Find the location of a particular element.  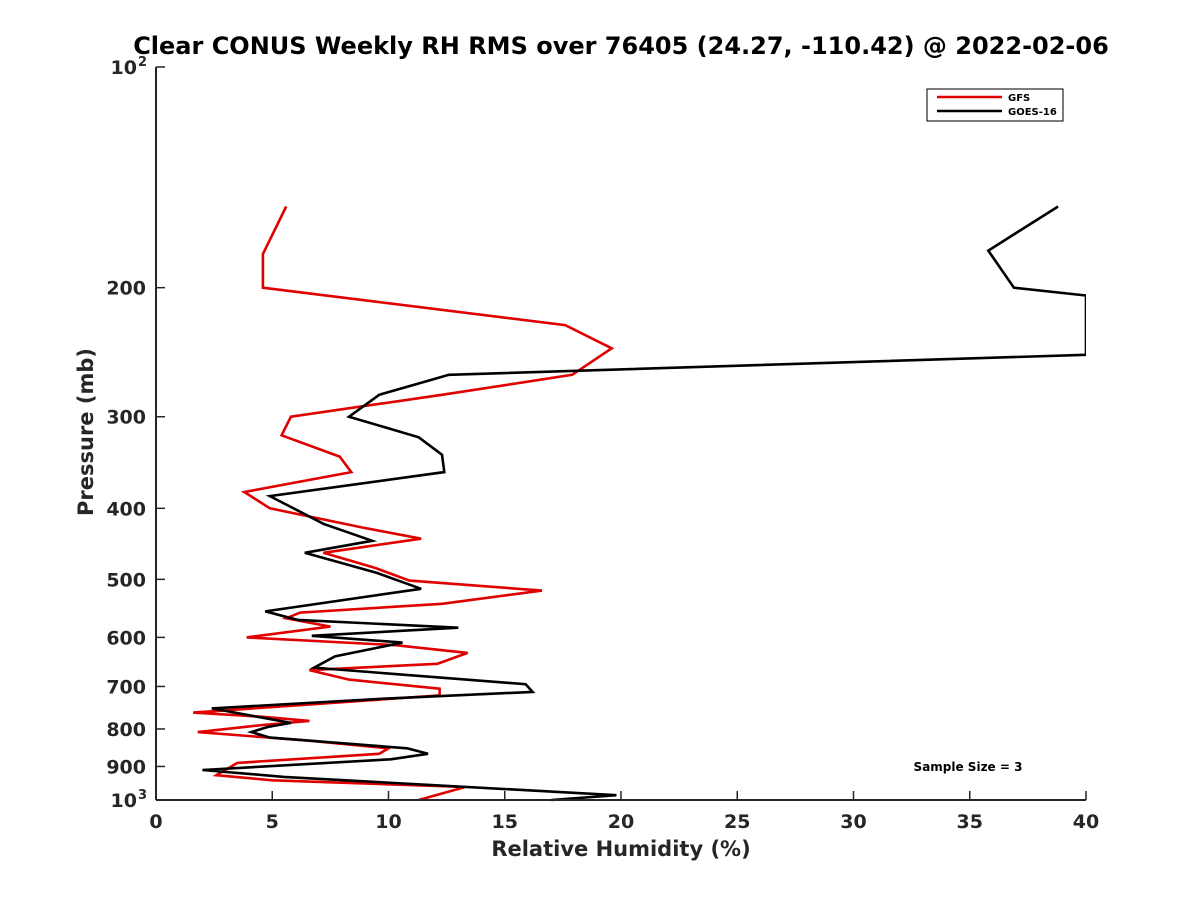

legend: GFS GOES-16 is located at coordinates (995, 105).